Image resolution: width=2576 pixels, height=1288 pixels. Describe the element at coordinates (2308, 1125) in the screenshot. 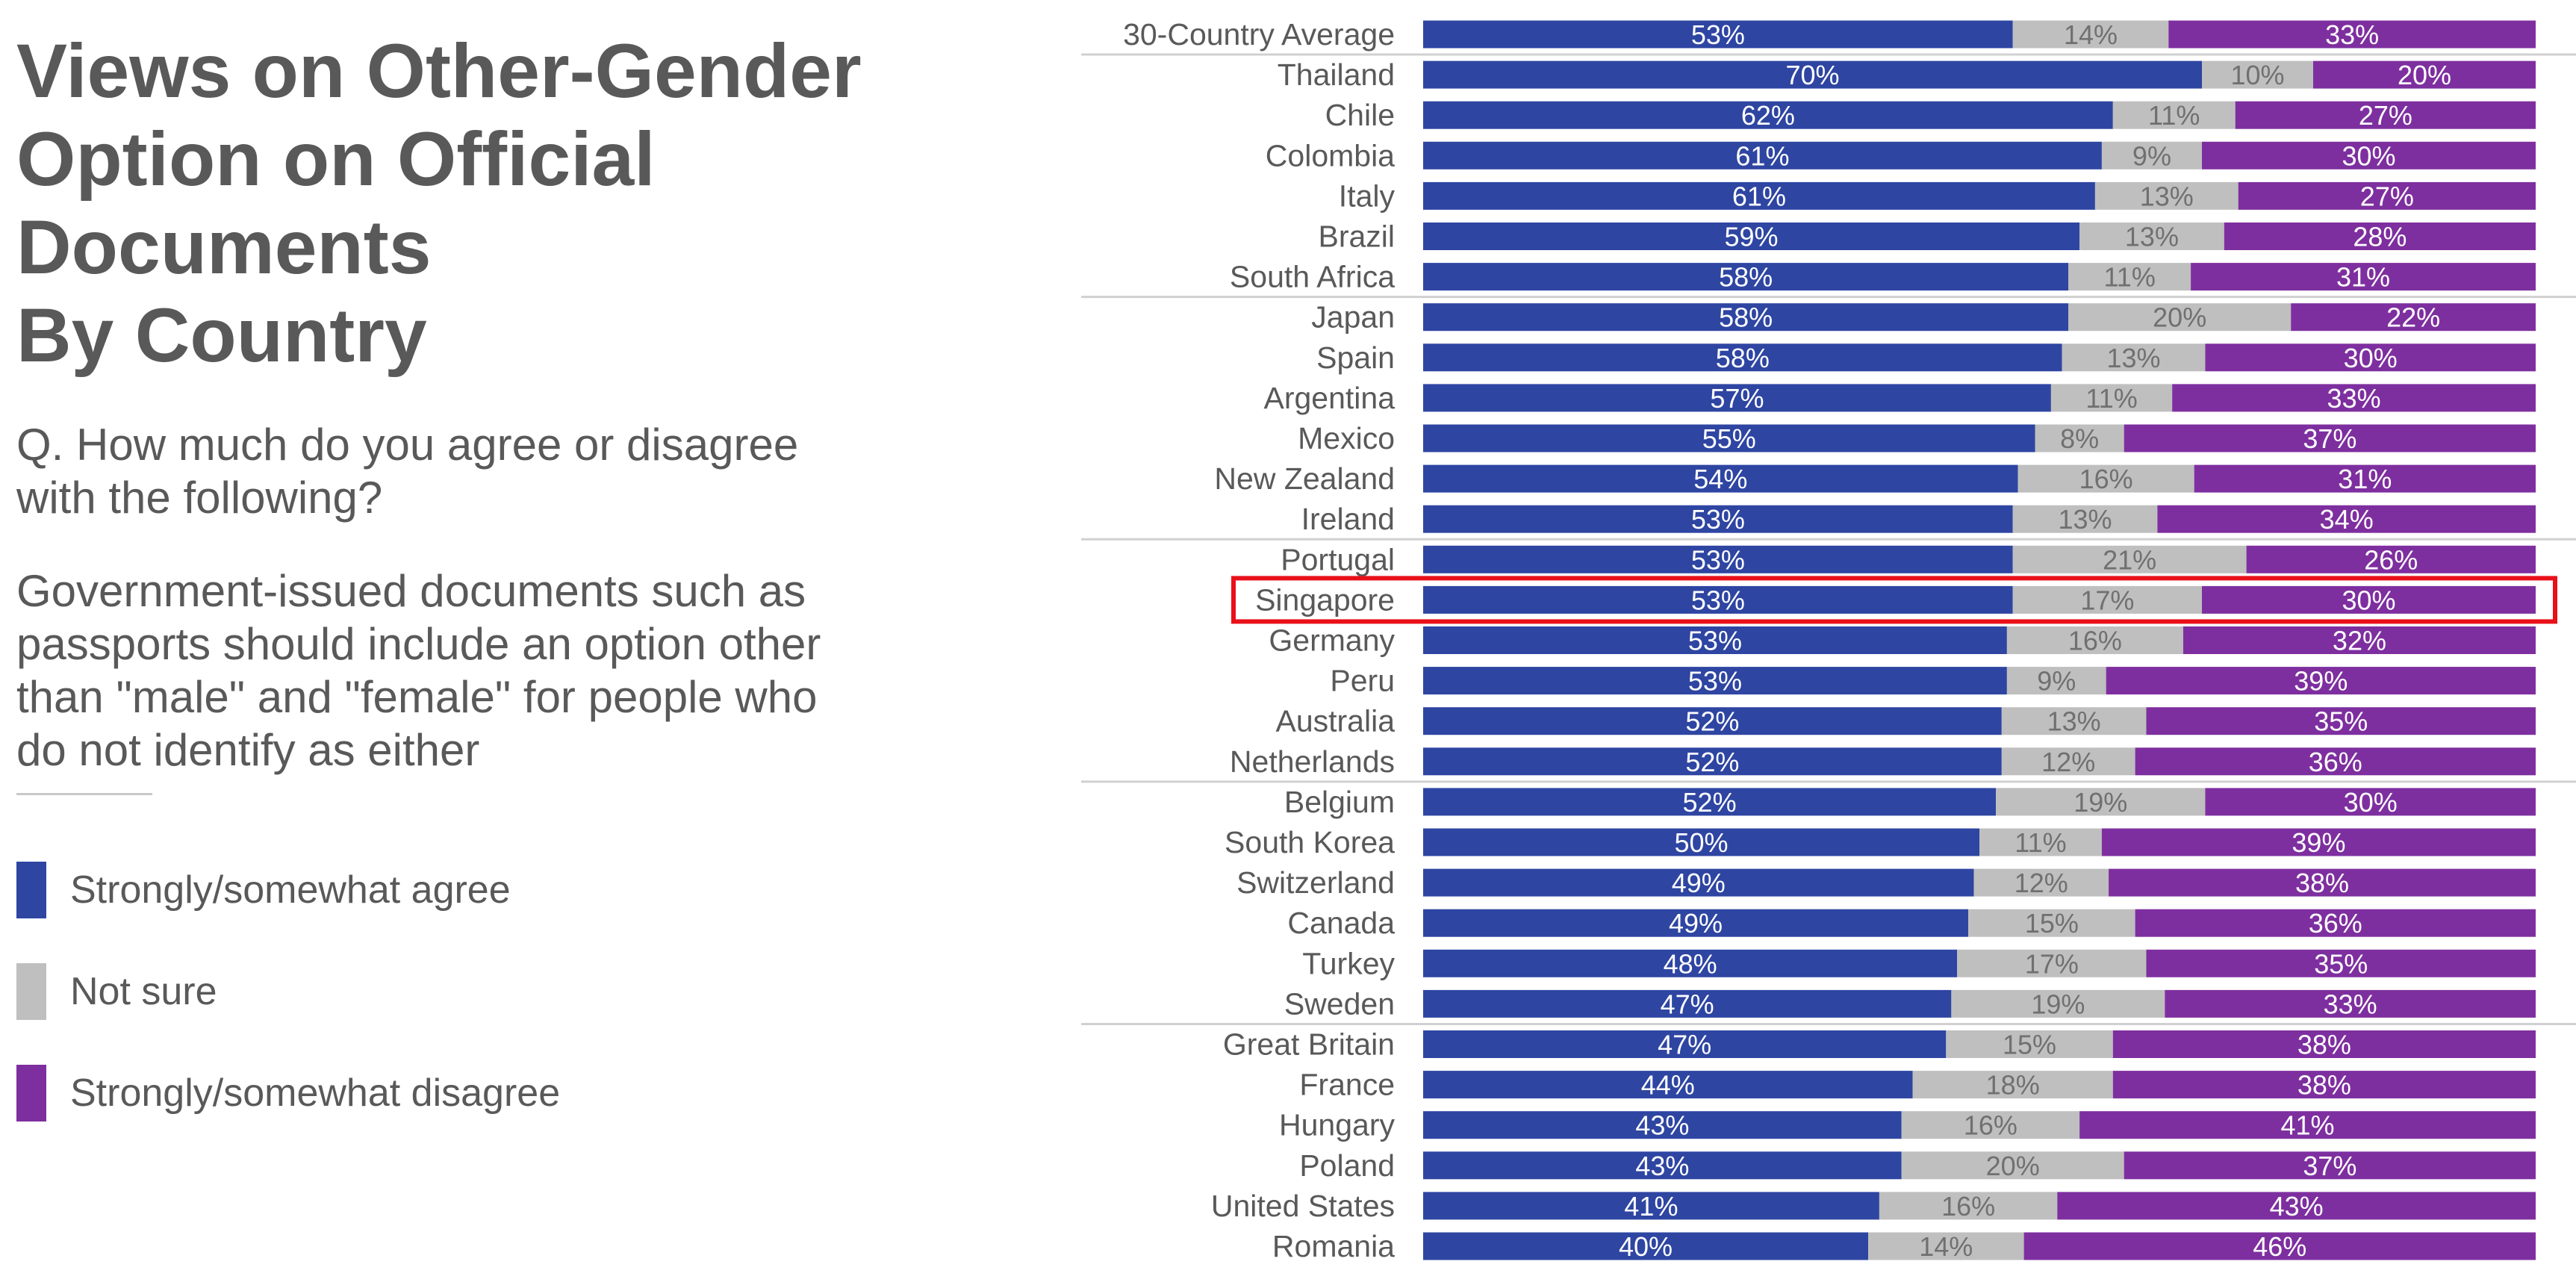

I see `data-label-disagree: 41%` at that location.